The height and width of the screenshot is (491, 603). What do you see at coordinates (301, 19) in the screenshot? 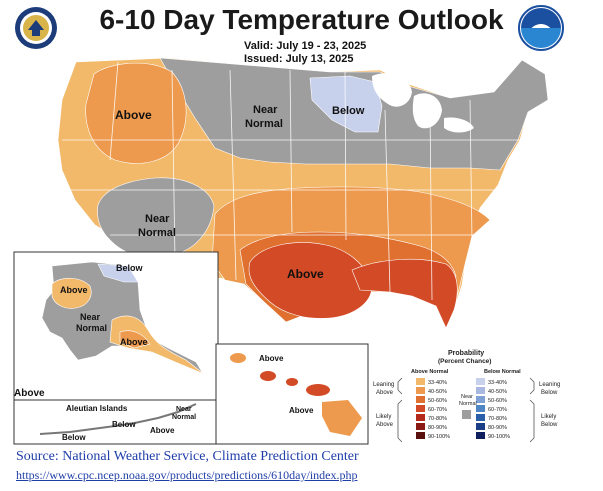
I see `page-title: 6-10 Day Temperature Outlook` at bounding box center [301, 19].